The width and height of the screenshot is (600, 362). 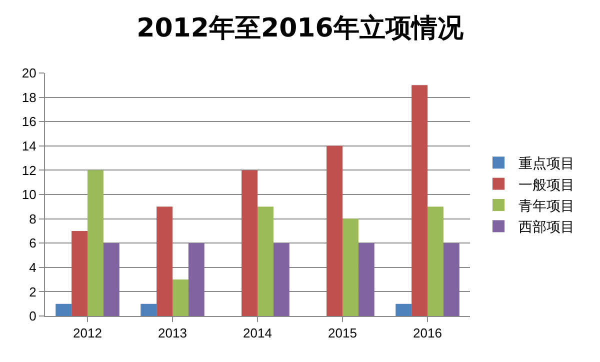 What do you see at coordinates (172, 333) in the screenshot?
I see `x-tick-label: 2013` at bounding box center [172, 333].